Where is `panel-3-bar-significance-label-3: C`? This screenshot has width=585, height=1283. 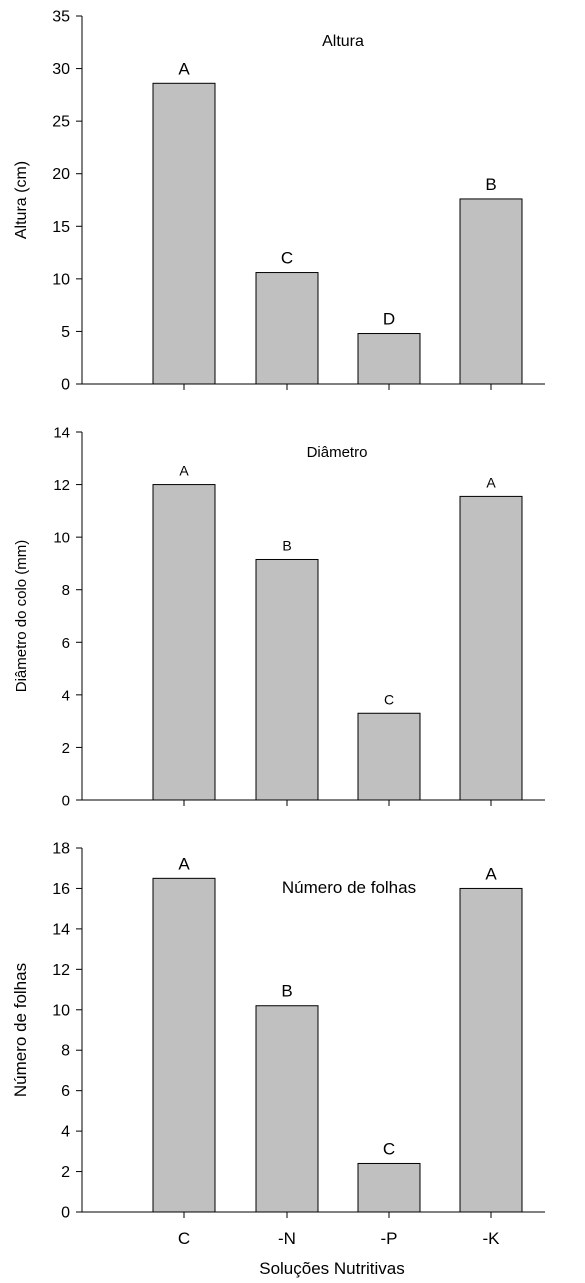 panel-3-bar-significance-label-3: C is located at coordinates (389, 1148).